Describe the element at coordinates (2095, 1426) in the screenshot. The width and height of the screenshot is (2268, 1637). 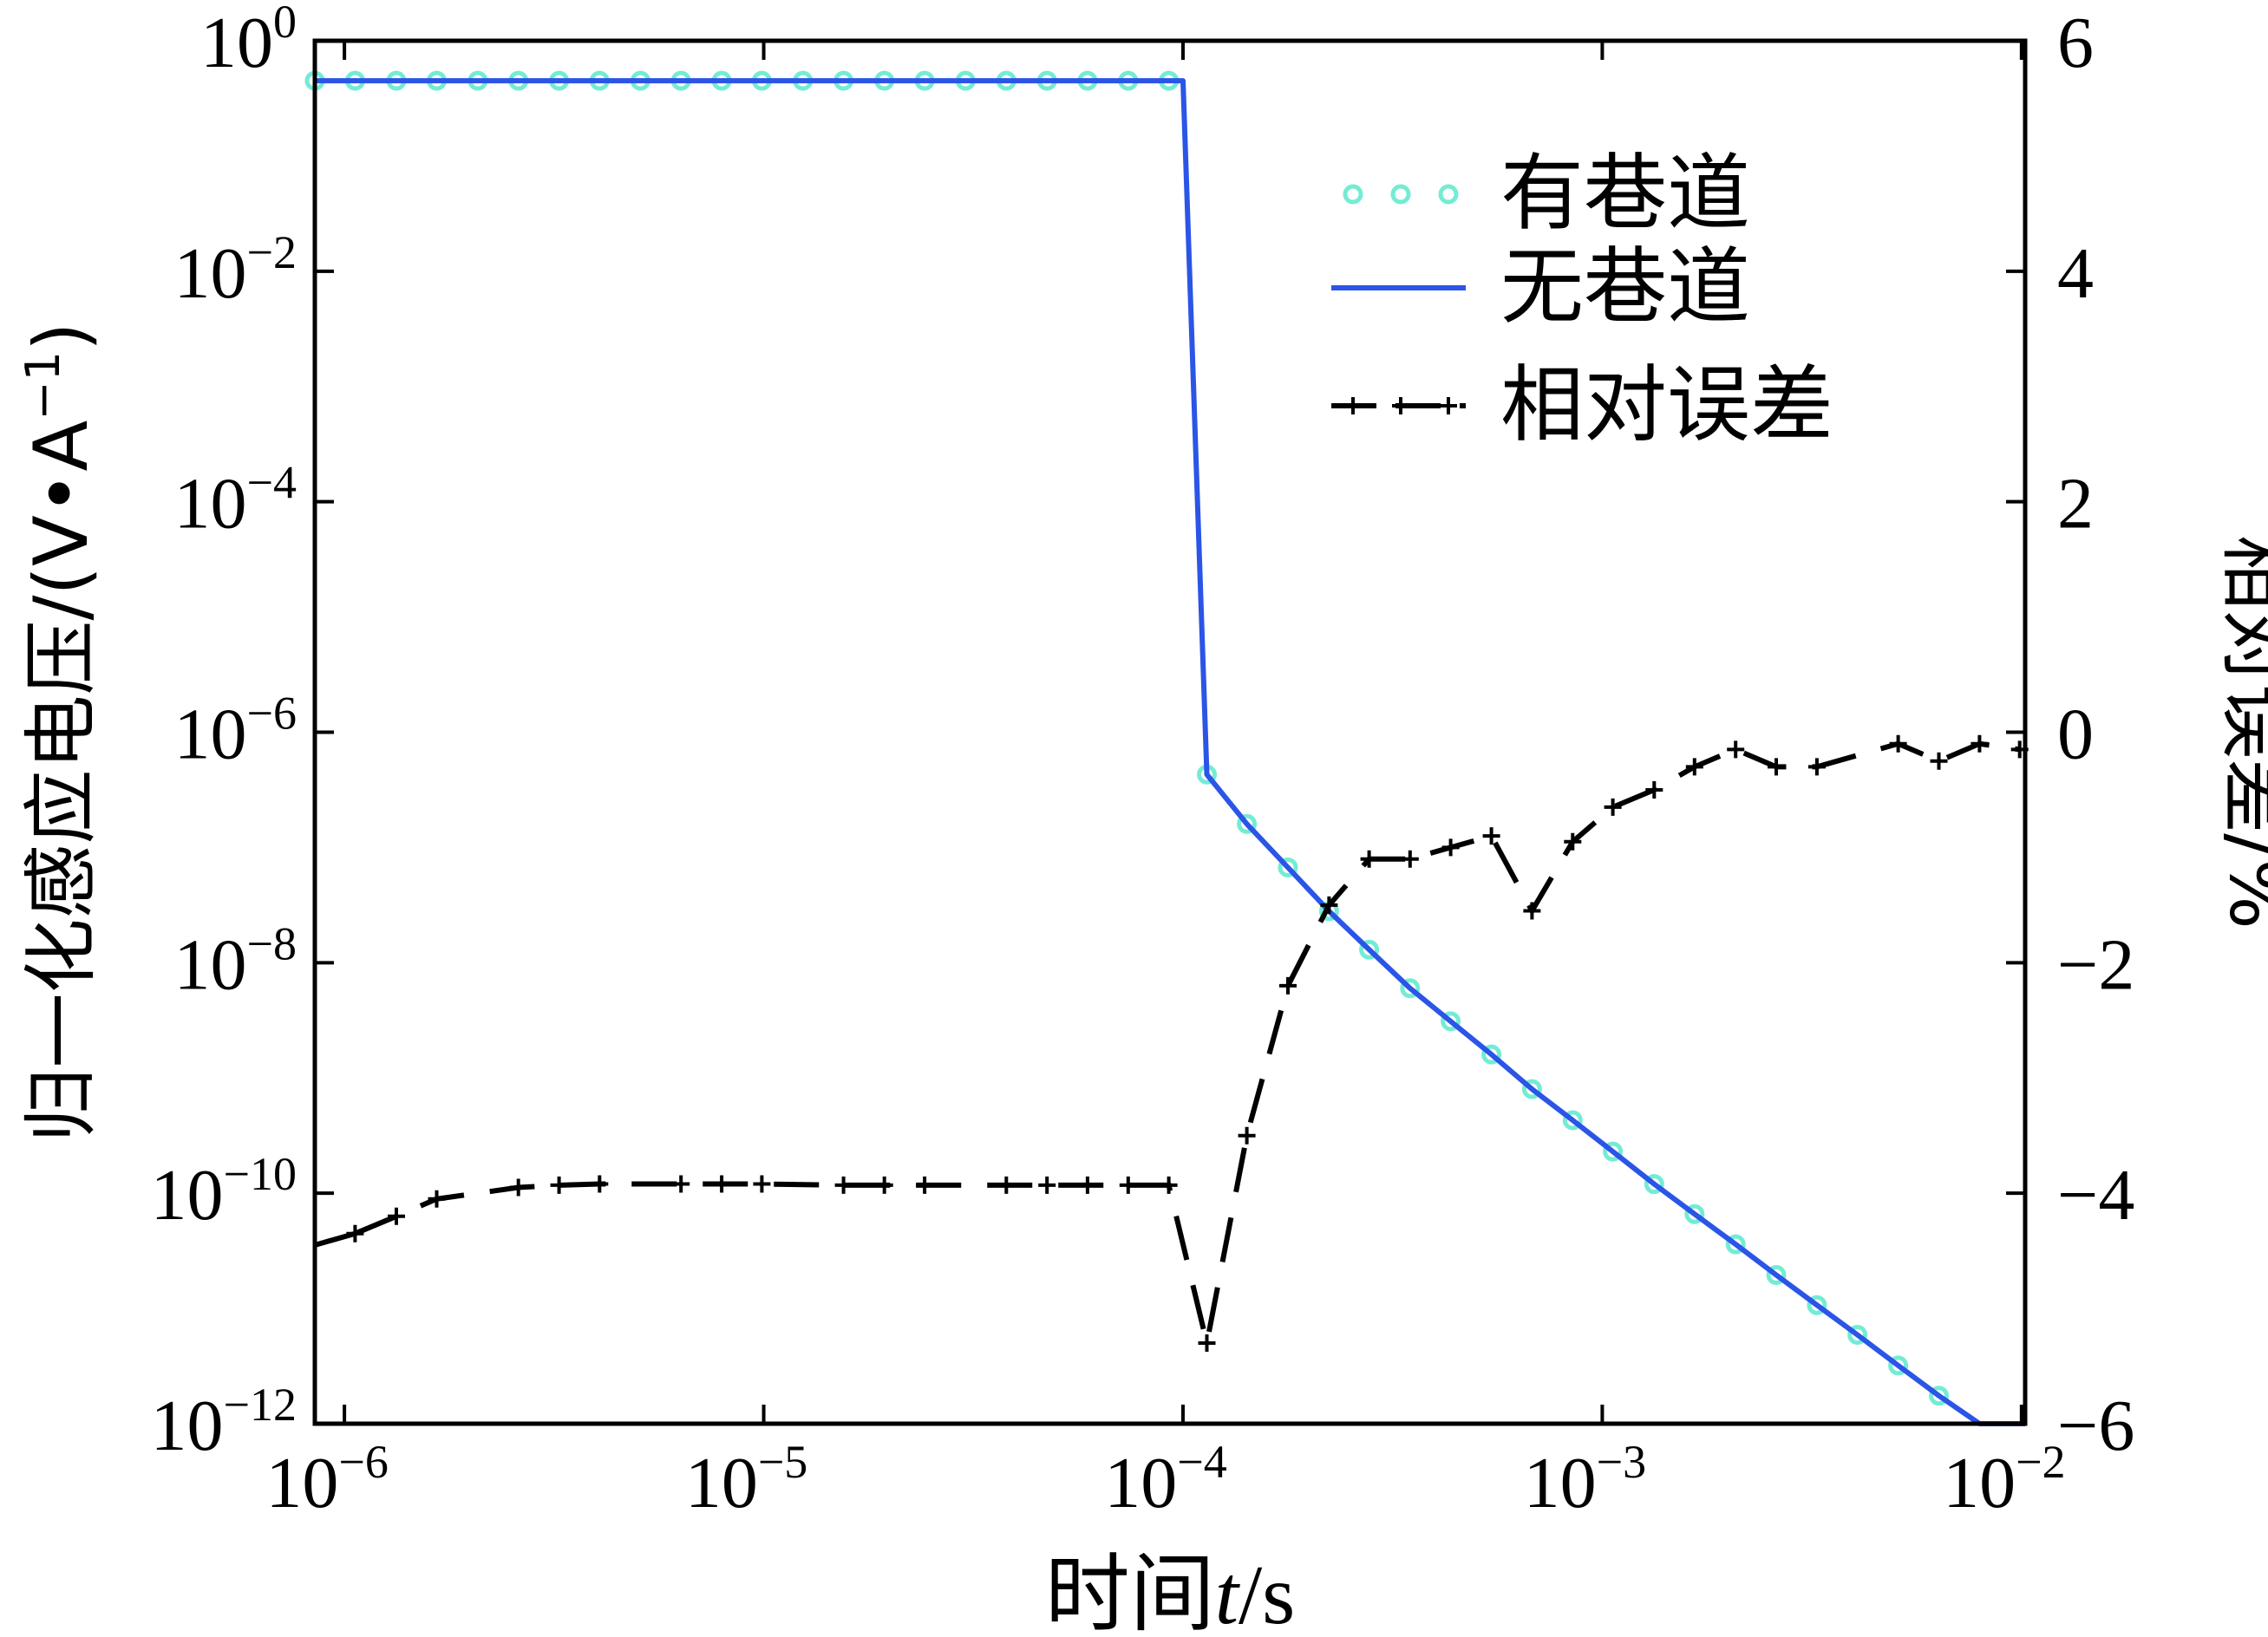
I see `y-right-tick-label: −6` at that location.